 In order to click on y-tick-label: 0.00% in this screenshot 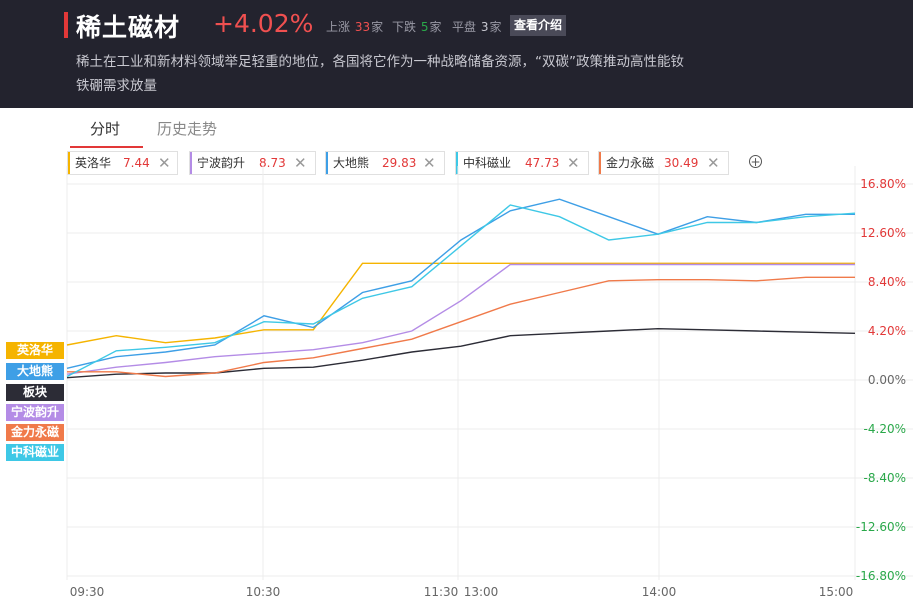, I will do `click(887, 380)`.